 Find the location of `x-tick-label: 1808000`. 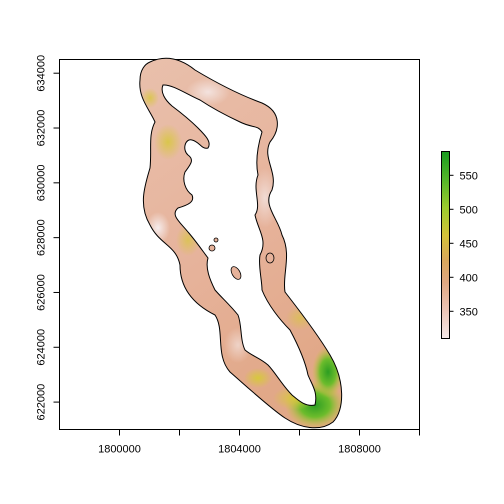

x-tick-label: 1808000 is located at coordinates (359, 450).